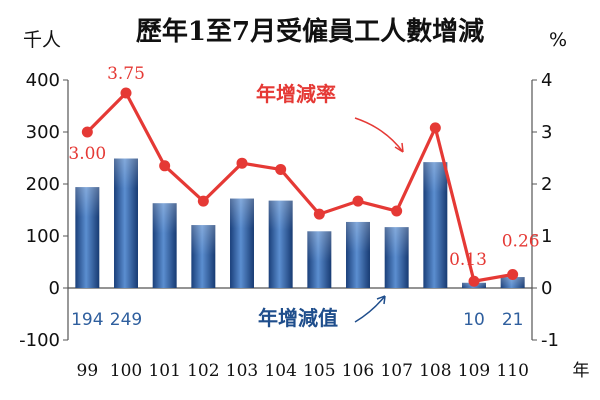 The width and height of the screenshot is (600, 400). What do you see at coordinates (550, 340) in the screenshot?
I see `y-right-tick-label: -1` at bounding box center [550, 340].